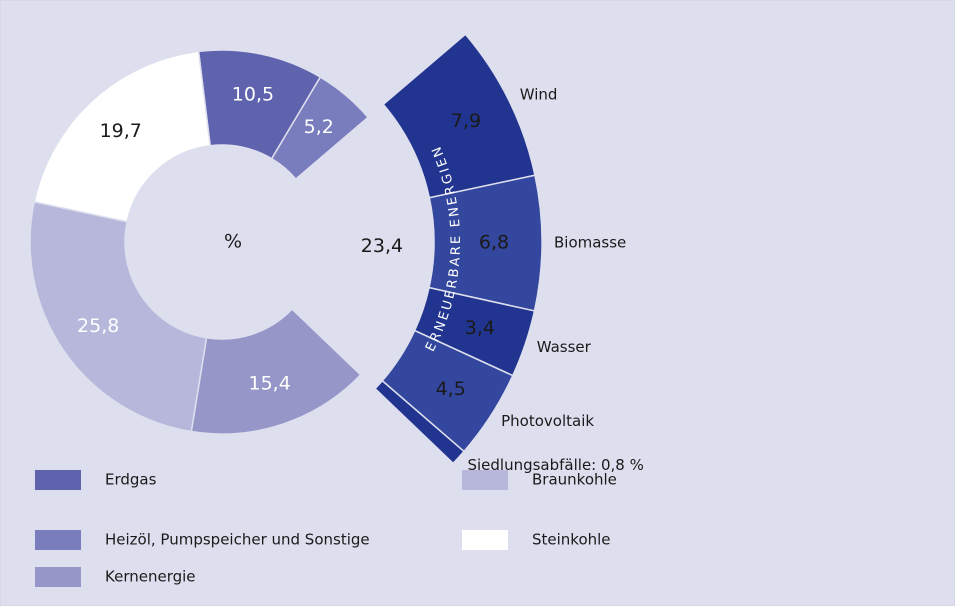 This screenshot has width=955, height=606. What do you see at coordinates (494, 242) in the screenshot?
I see `segment-value-label: 6,8` at bounding box center [494, 242].